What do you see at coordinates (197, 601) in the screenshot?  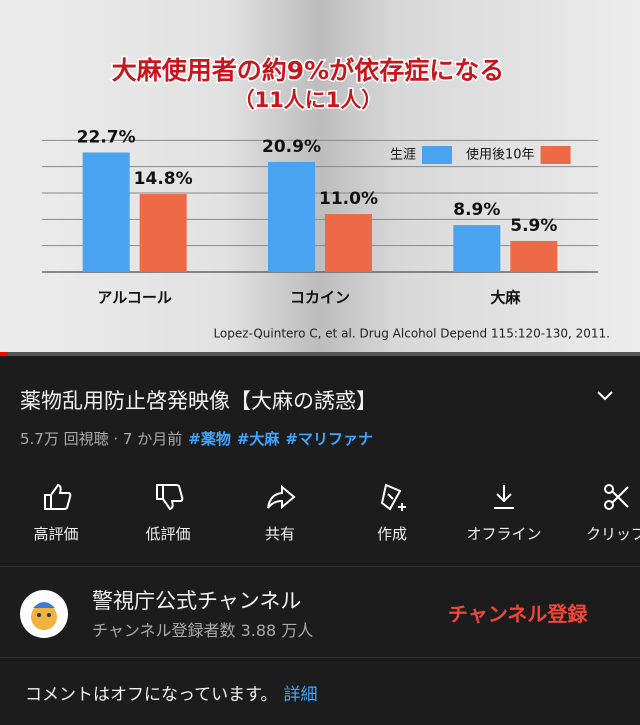 I see `channel-name: 警視庁公式チャンネル` at bounding box center [197, 601].